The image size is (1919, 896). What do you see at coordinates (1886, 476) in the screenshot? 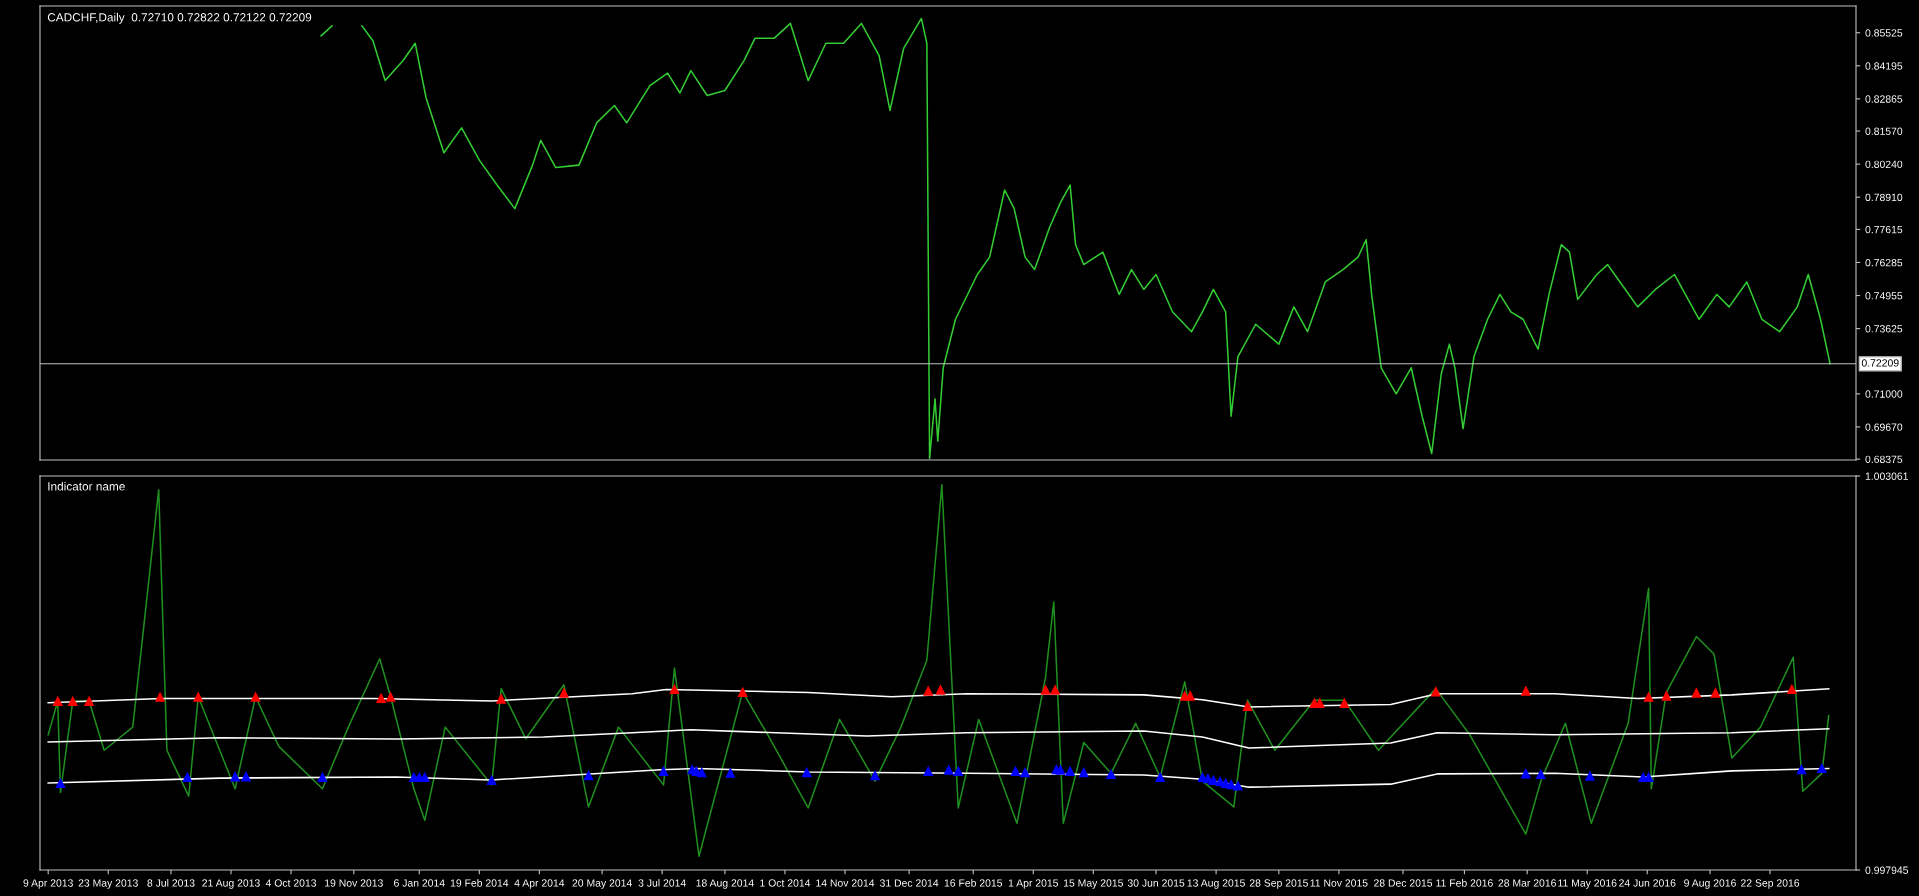
I see `y-tick-label: 1.003061` at bounding box center [1886, 476].